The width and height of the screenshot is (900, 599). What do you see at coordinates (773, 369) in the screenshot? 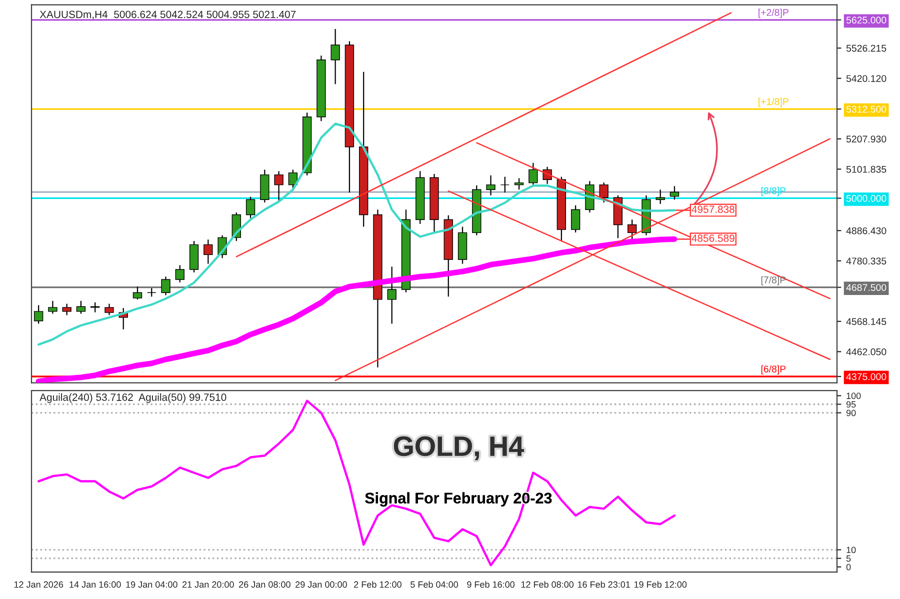
I see `ref-line-label: [6/8]P` at bounding box center [773, 369].